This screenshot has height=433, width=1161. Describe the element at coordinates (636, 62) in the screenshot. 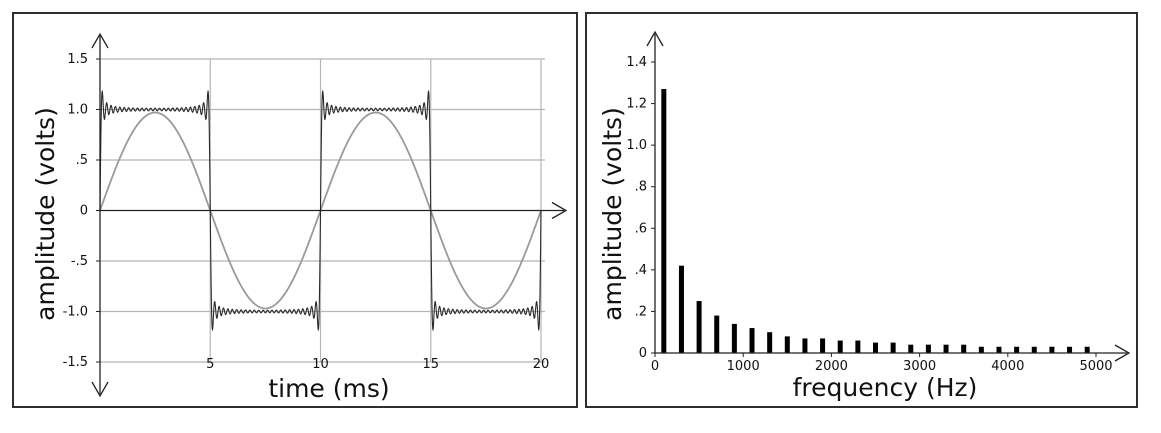

I see `y-tick-label: 1.4` at that location.